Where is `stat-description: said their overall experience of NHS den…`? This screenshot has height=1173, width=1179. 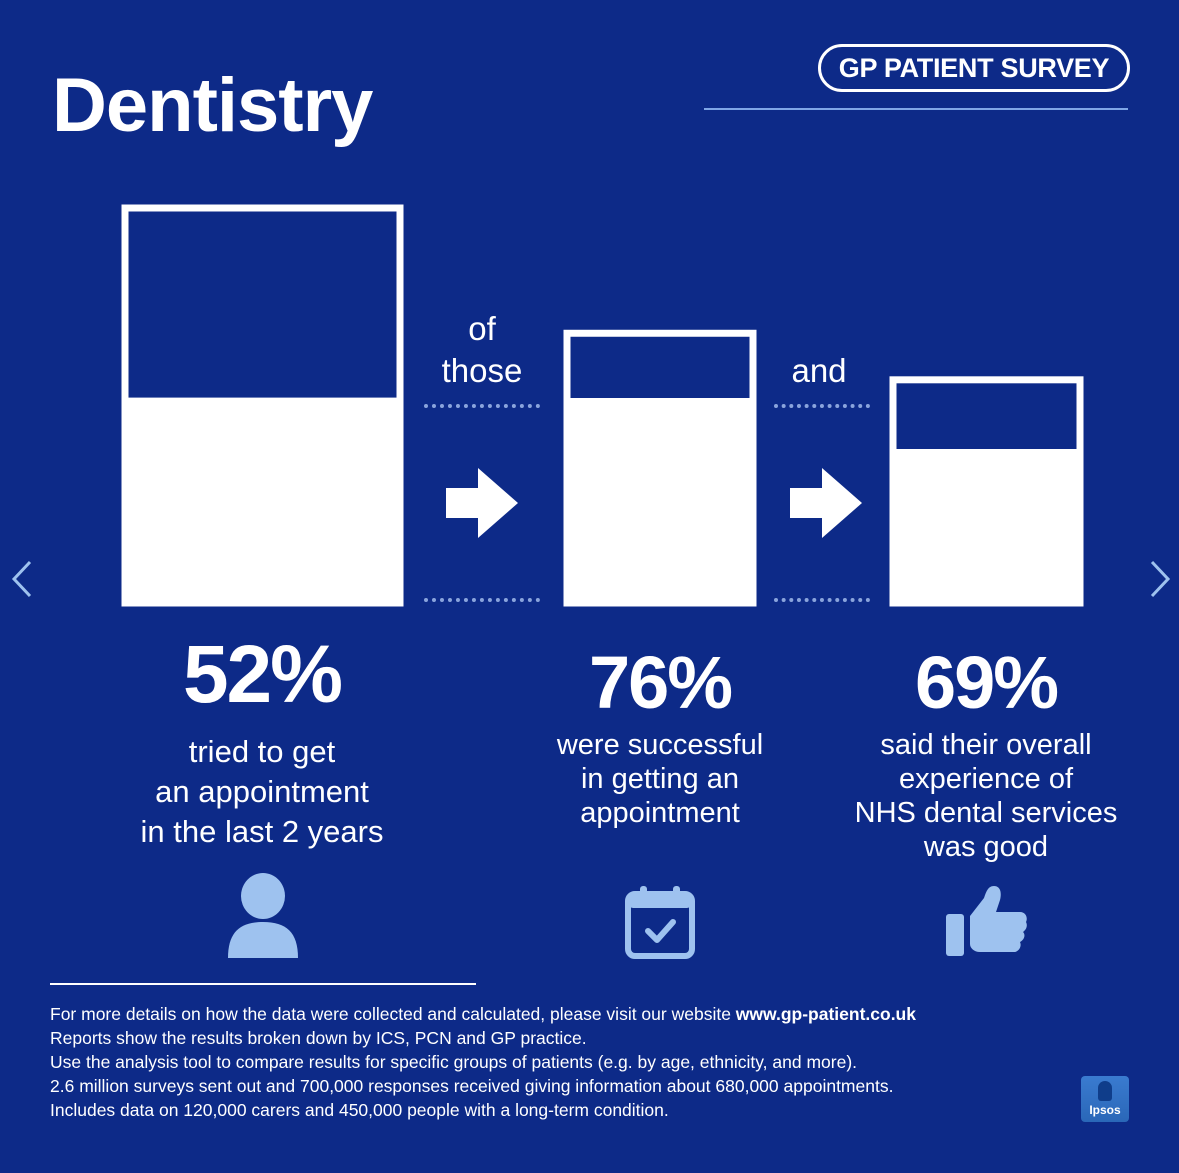
stat-description: said their overall experience of NHS den… is located at coordinates (986, 796).